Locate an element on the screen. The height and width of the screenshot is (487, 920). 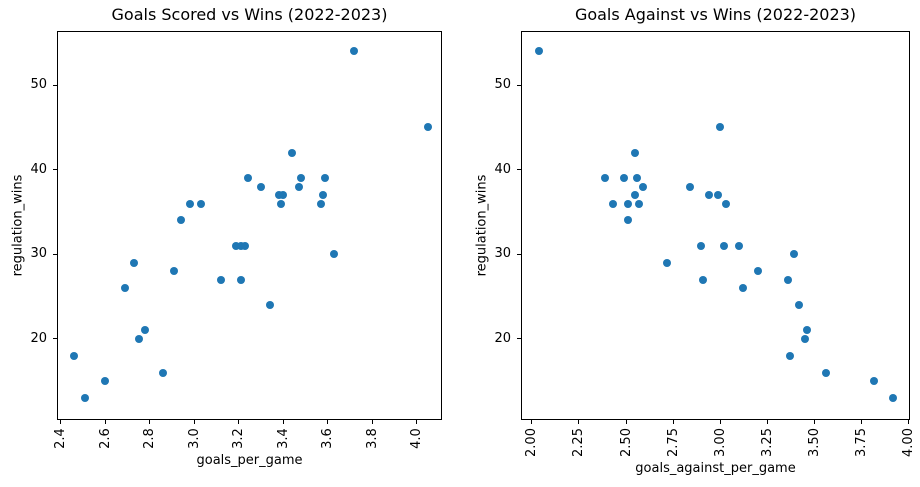
x-tick-label: 2.50 is located at coordinates (626, 442).